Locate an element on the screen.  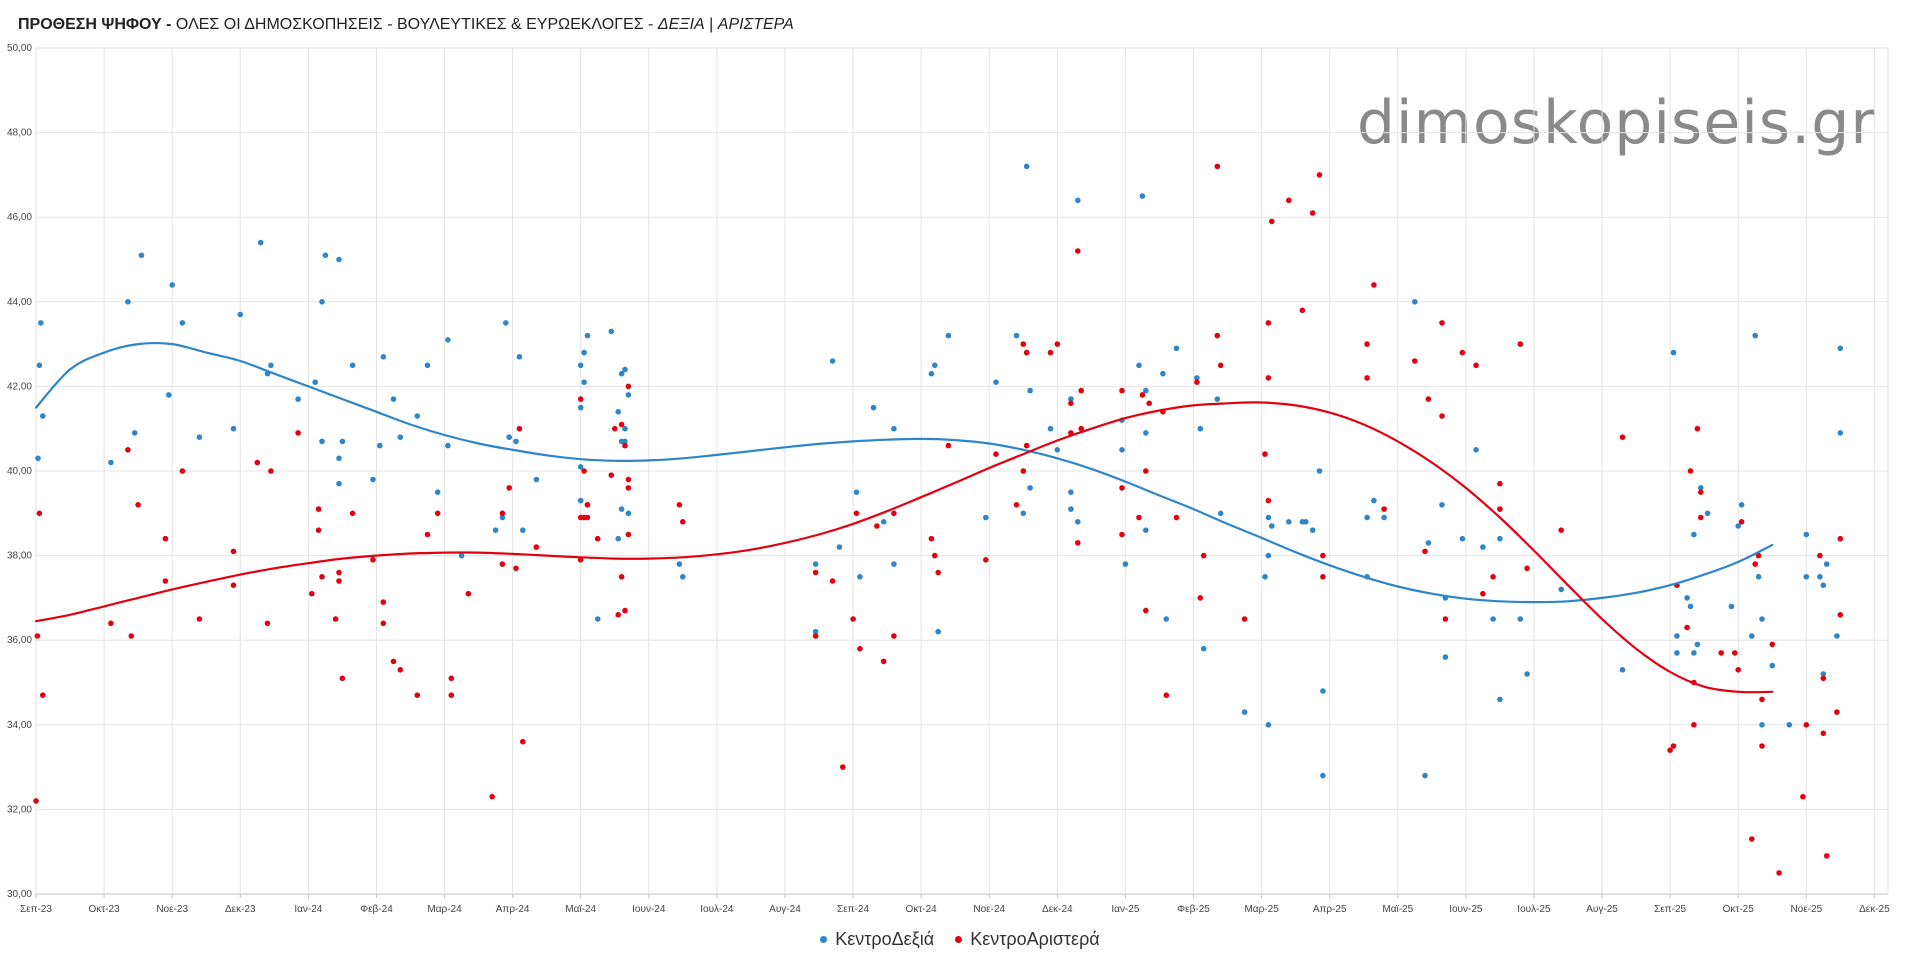
x-tick-label: Σεπ-25 is located at coordinates (1670, 909).